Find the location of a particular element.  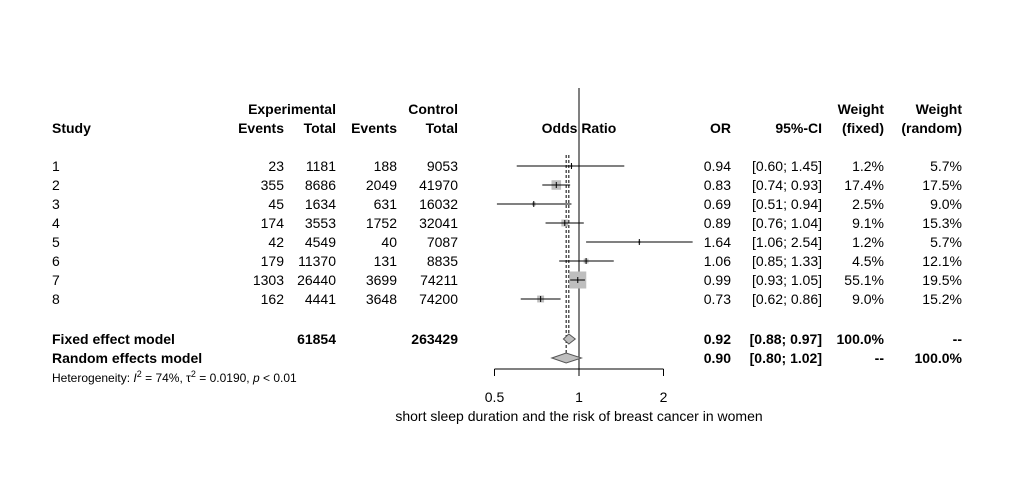

ctrl-total: 74200 is located at coordinates (438, 299).